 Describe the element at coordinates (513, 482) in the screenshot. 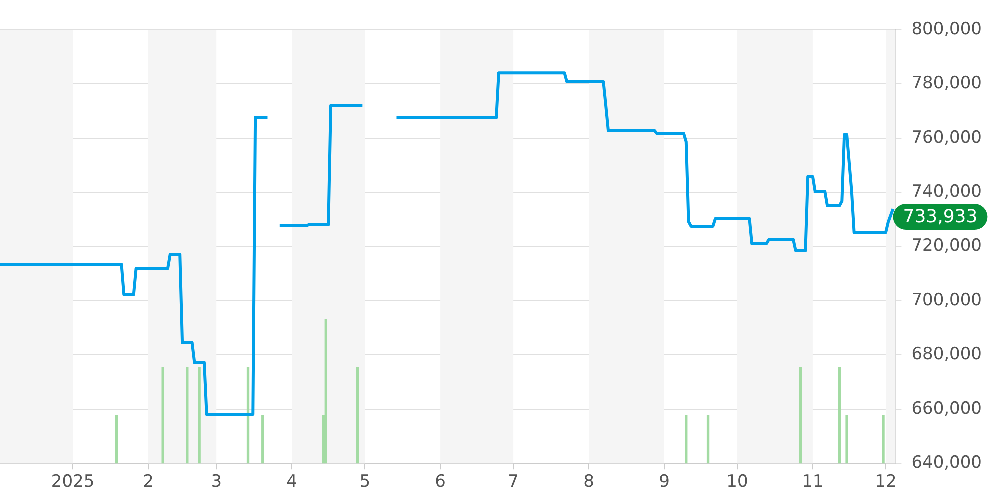

I see `x-tick-label: 7` at that location.